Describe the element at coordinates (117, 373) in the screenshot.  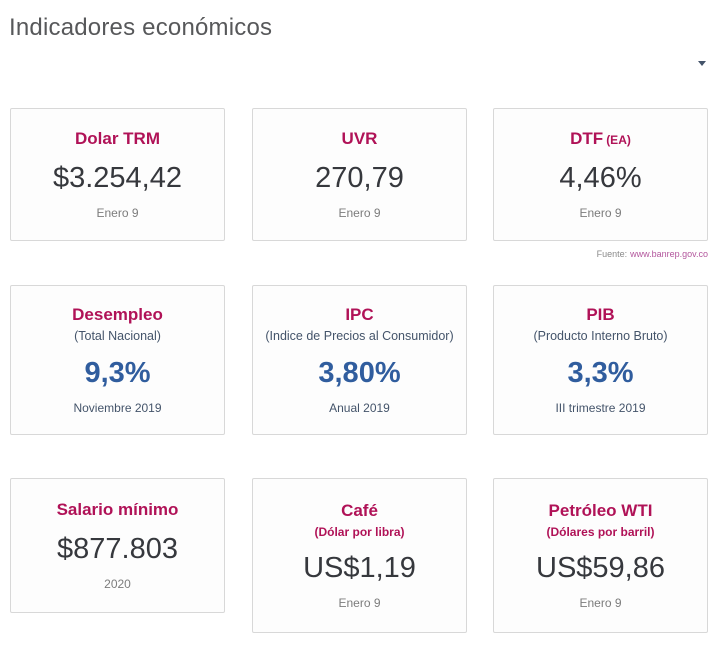
I see `card-value: 9,3%` at that location.